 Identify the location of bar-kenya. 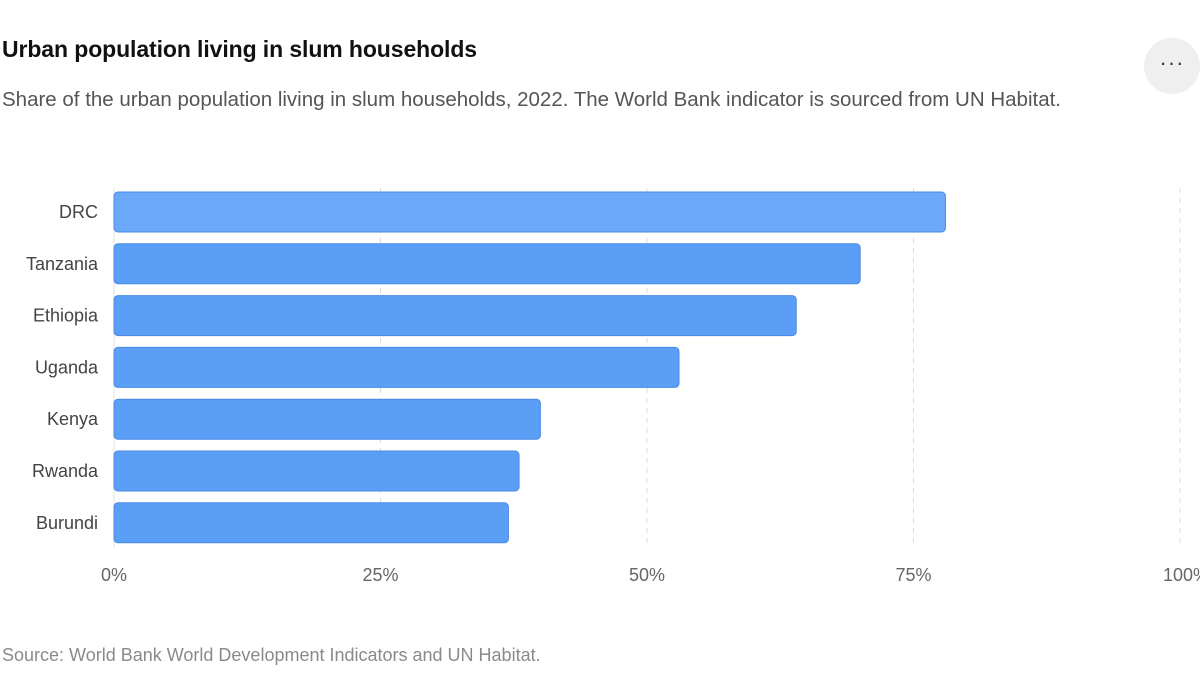
(327, 419).